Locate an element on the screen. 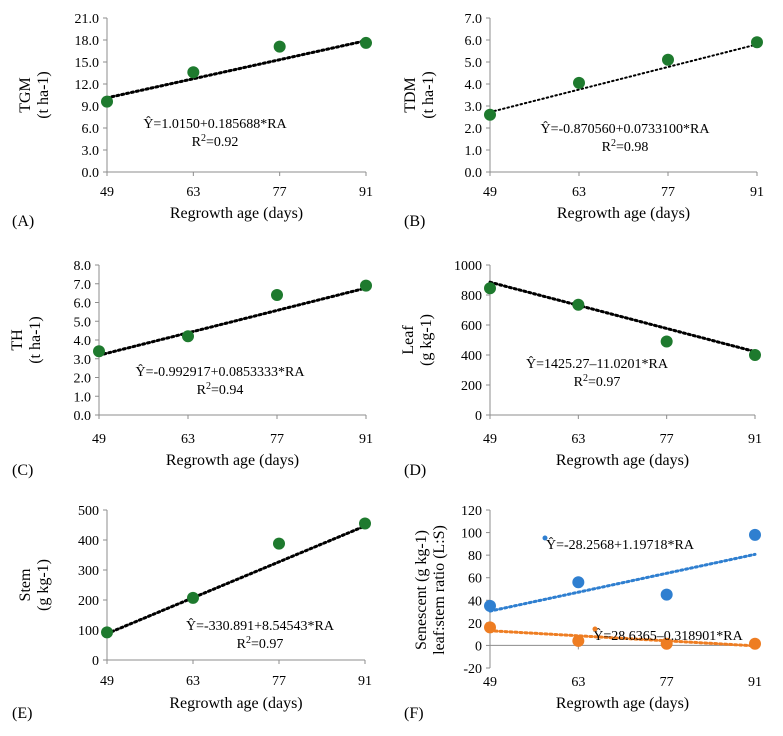  panel-4-panel-label: (D) is located at coordinates (415, 470).